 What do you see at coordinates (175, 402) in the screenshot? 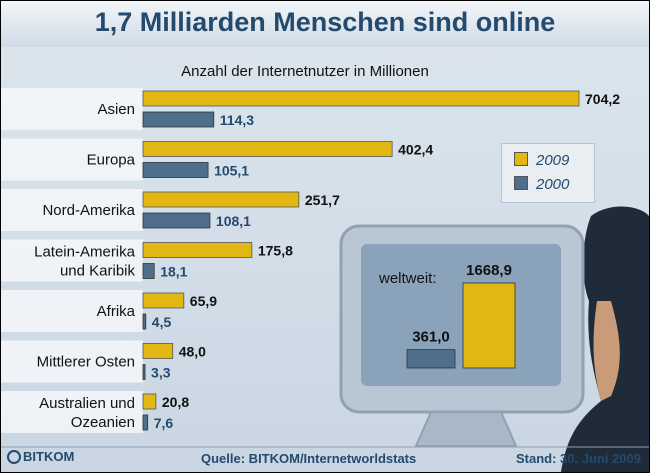
I see `value-label-2009: 20,8` at bounding box center [175, 402].